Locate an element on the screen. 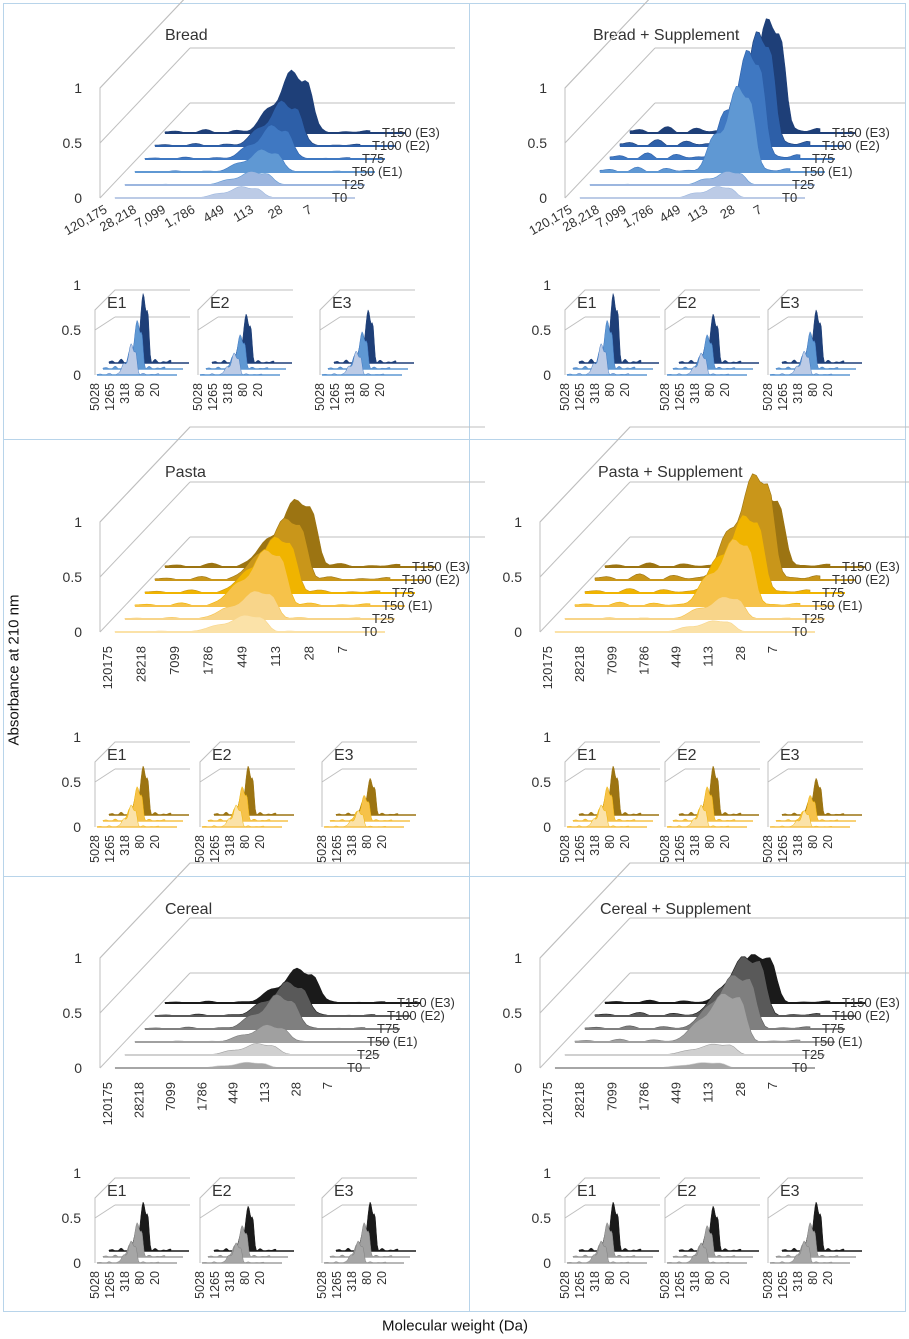 The image size is (909, 1339). inset-e2: E2 5028 1265 318 80 20 is located at coordinates (709, 1238).